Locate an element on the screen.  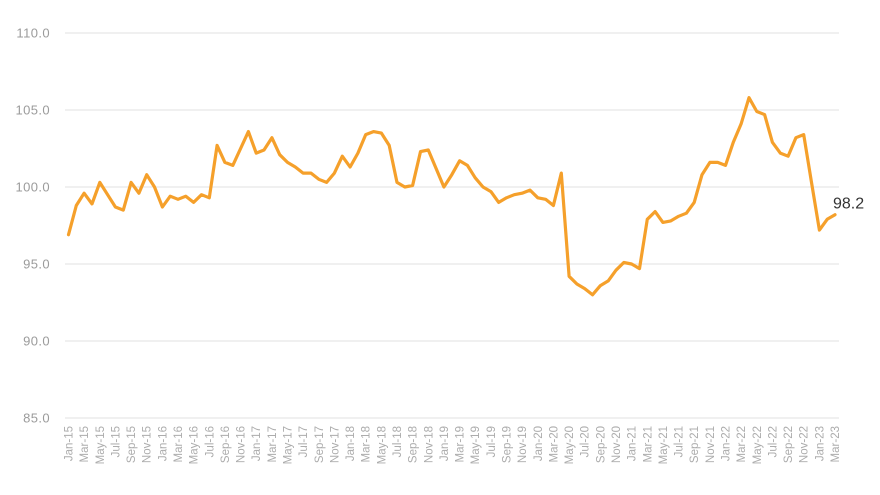
x-axis-tick-label: Nov-21 is located at coordinates (711, 444).